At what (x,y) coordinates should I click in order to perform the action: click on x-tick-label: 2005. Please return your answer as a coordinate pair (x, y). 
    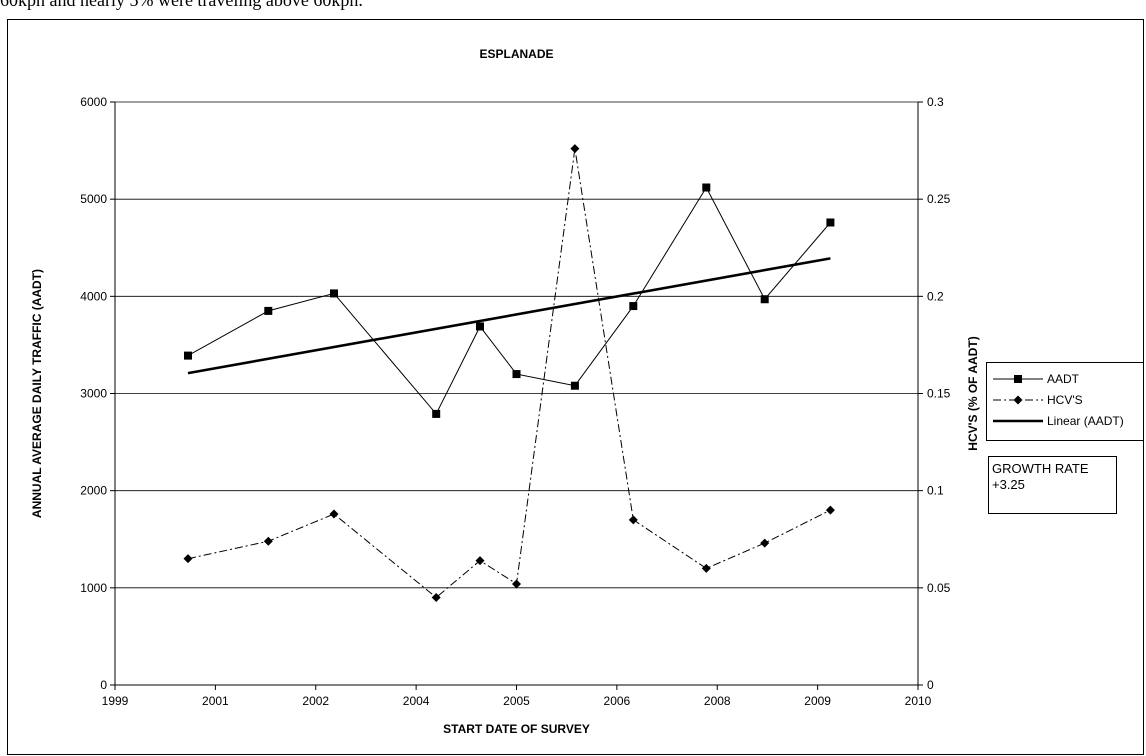
    Looking at the image, I should click on (516, 701).